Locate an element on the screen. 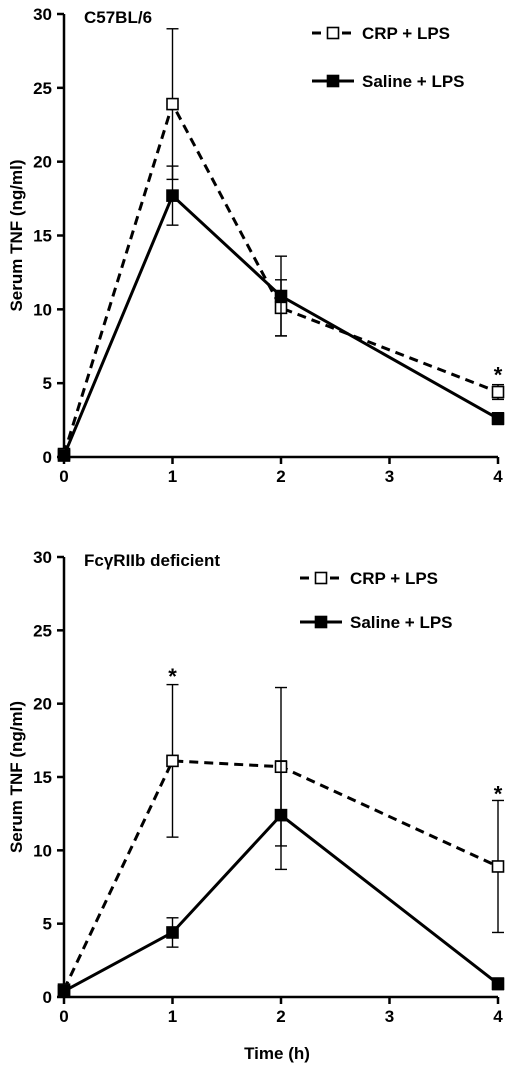 The image size is (520, 1073). panel-title: C57BL/6 is located at coordinates (118, 17).